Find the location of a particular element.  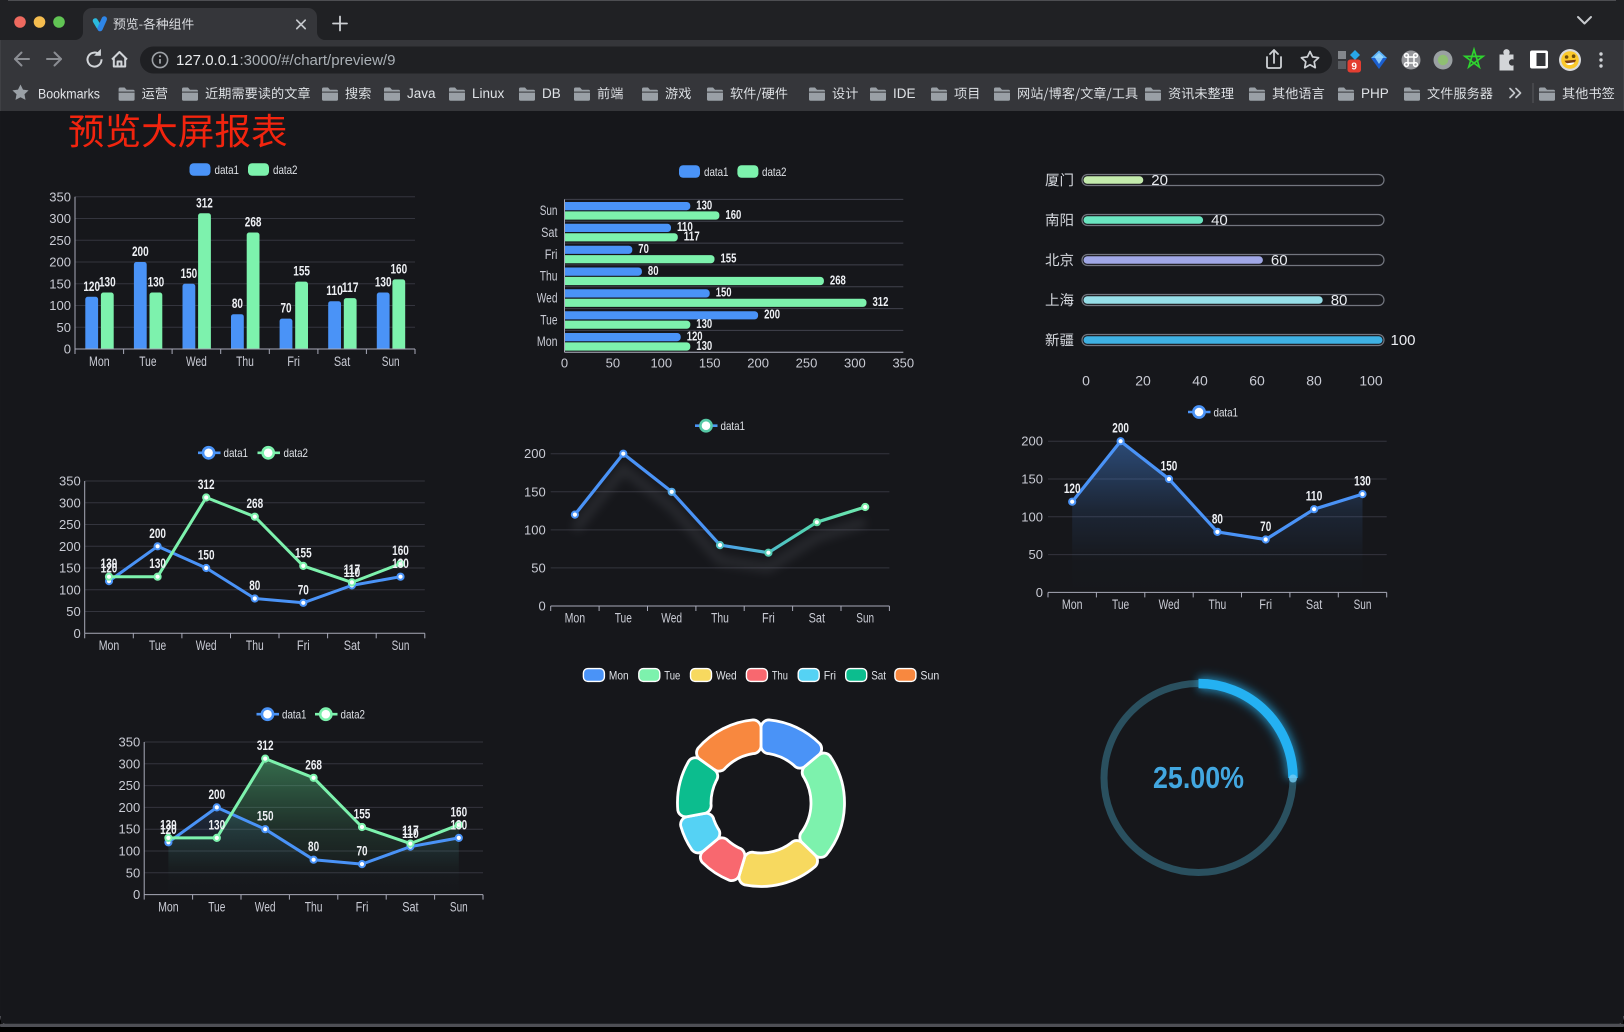

svg-text: DB is located at coordinates (551, 93).